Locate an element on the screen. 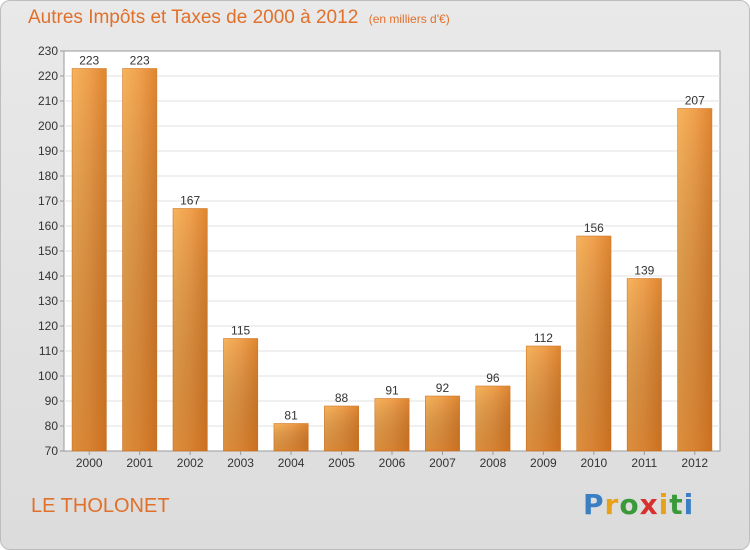 This screenshot has width=750, height=550. commune-name: LE THOLONET is located at coordinates (100, 506).